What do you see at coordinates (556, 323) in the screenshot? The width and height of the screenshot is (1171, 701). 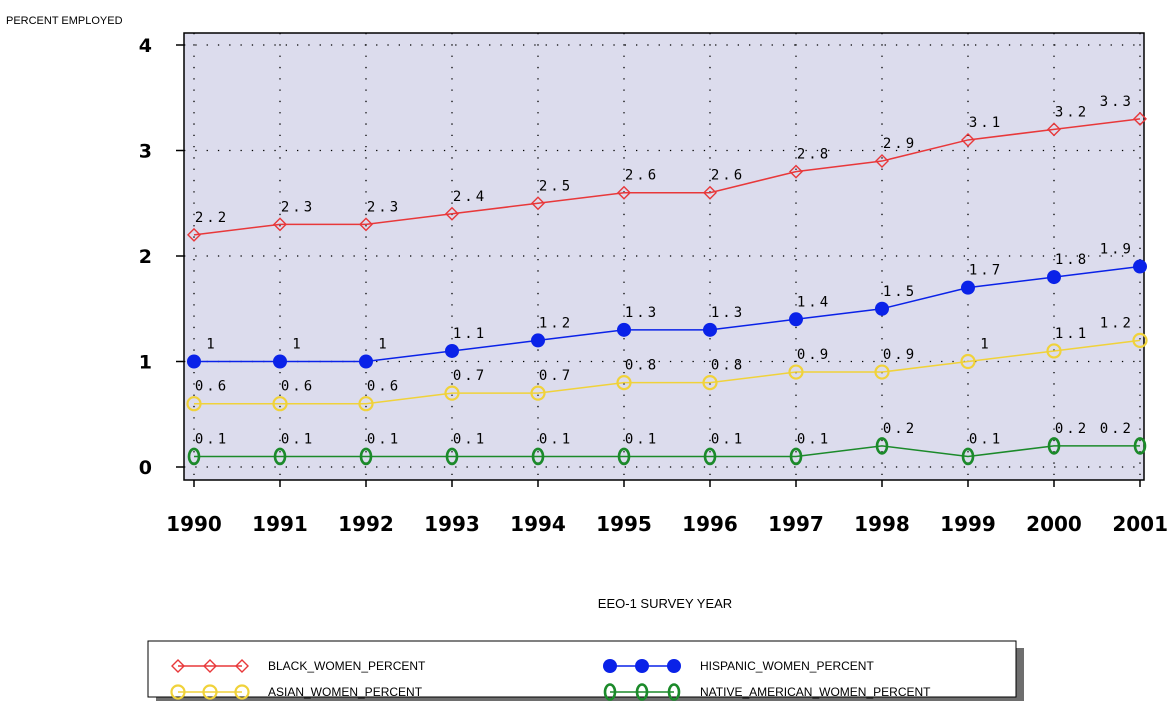 I see `data-label: 1.2` at bounding box center [556, 323].